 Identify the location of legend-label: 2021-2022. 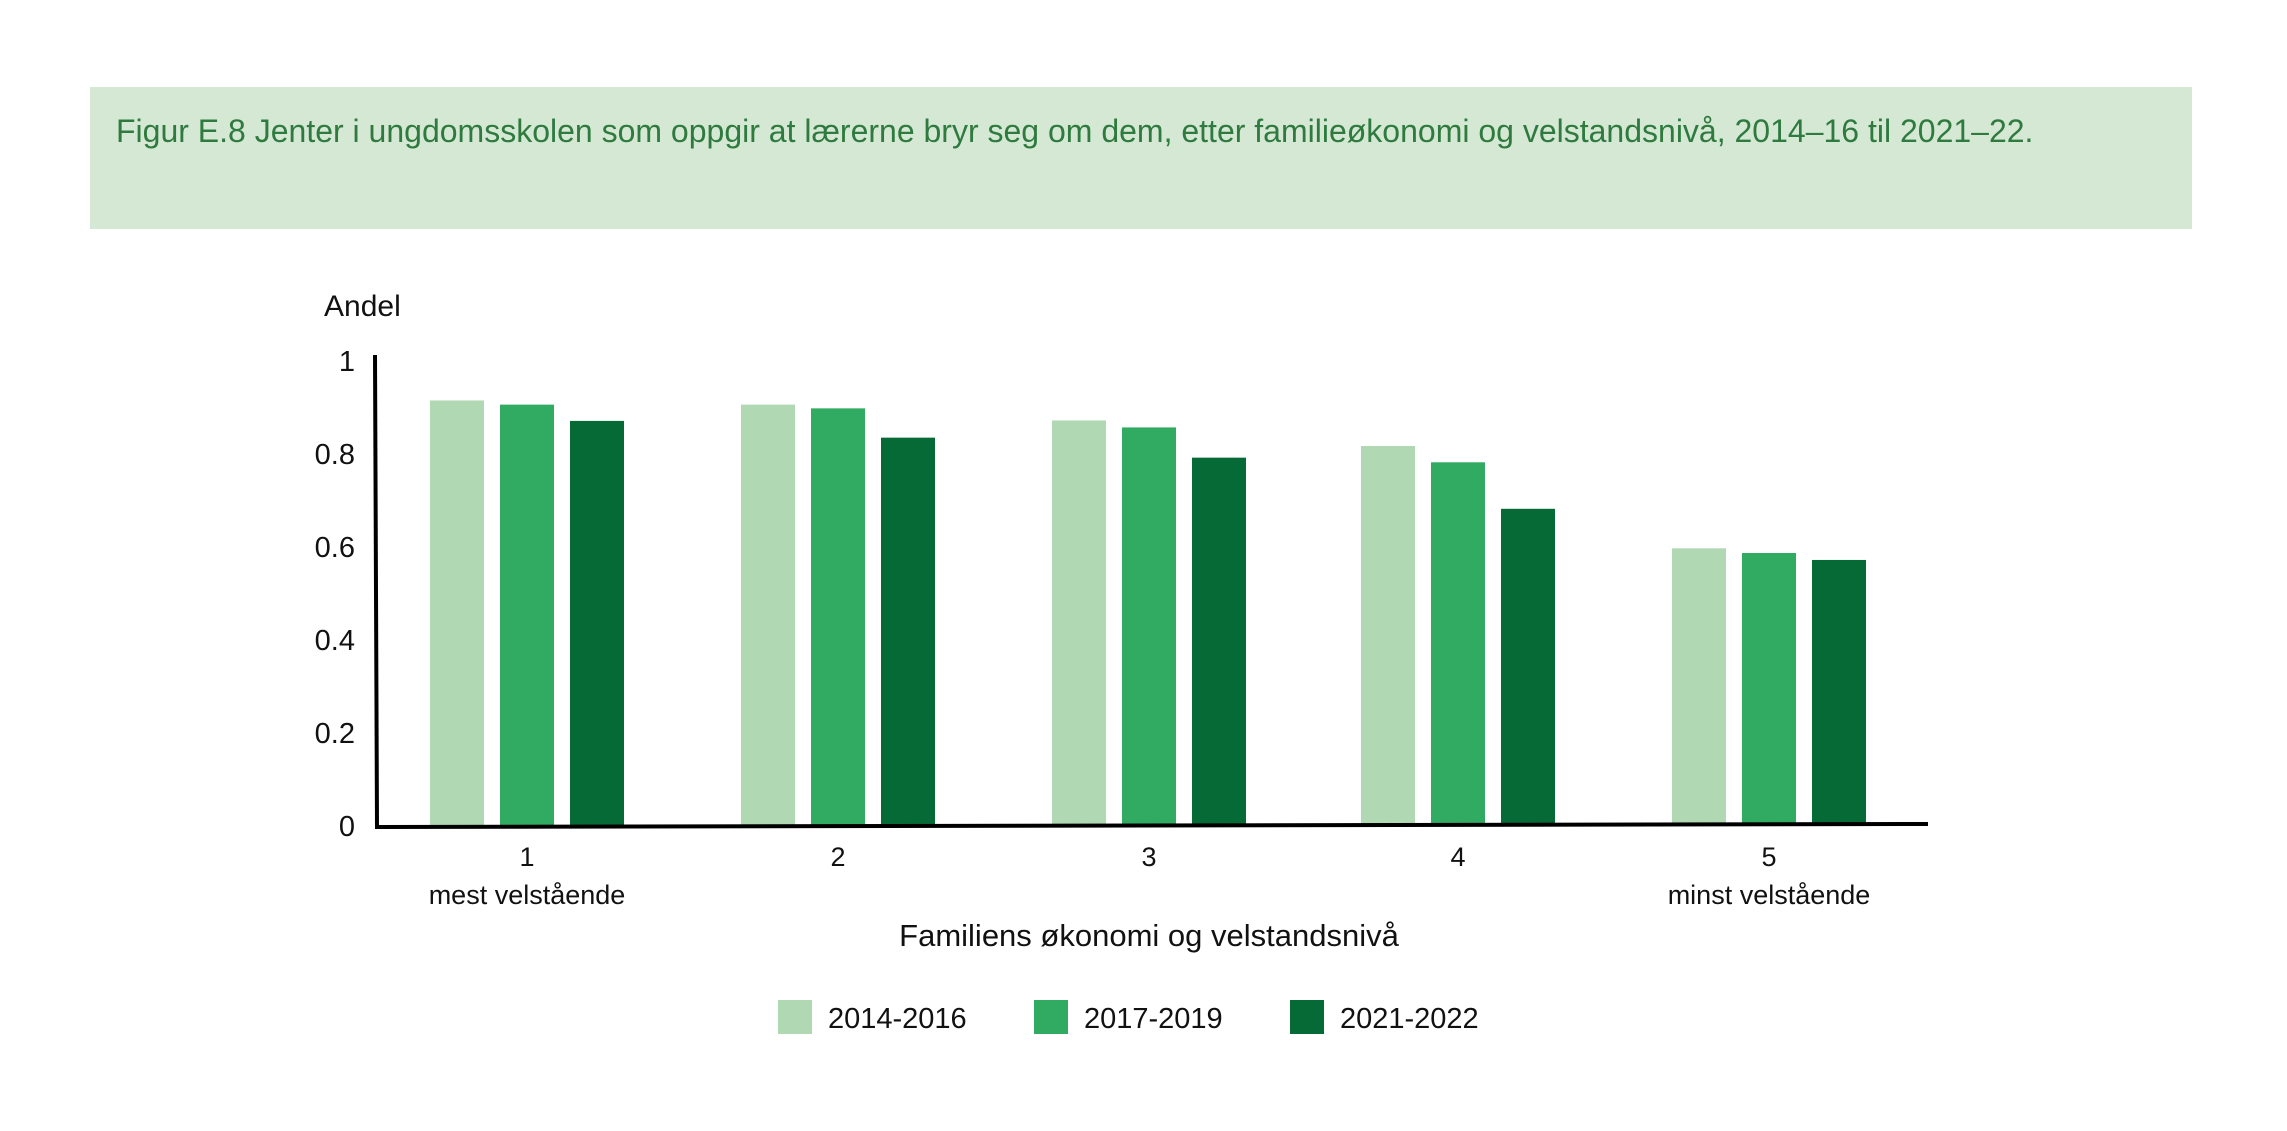
(1409, 1019).